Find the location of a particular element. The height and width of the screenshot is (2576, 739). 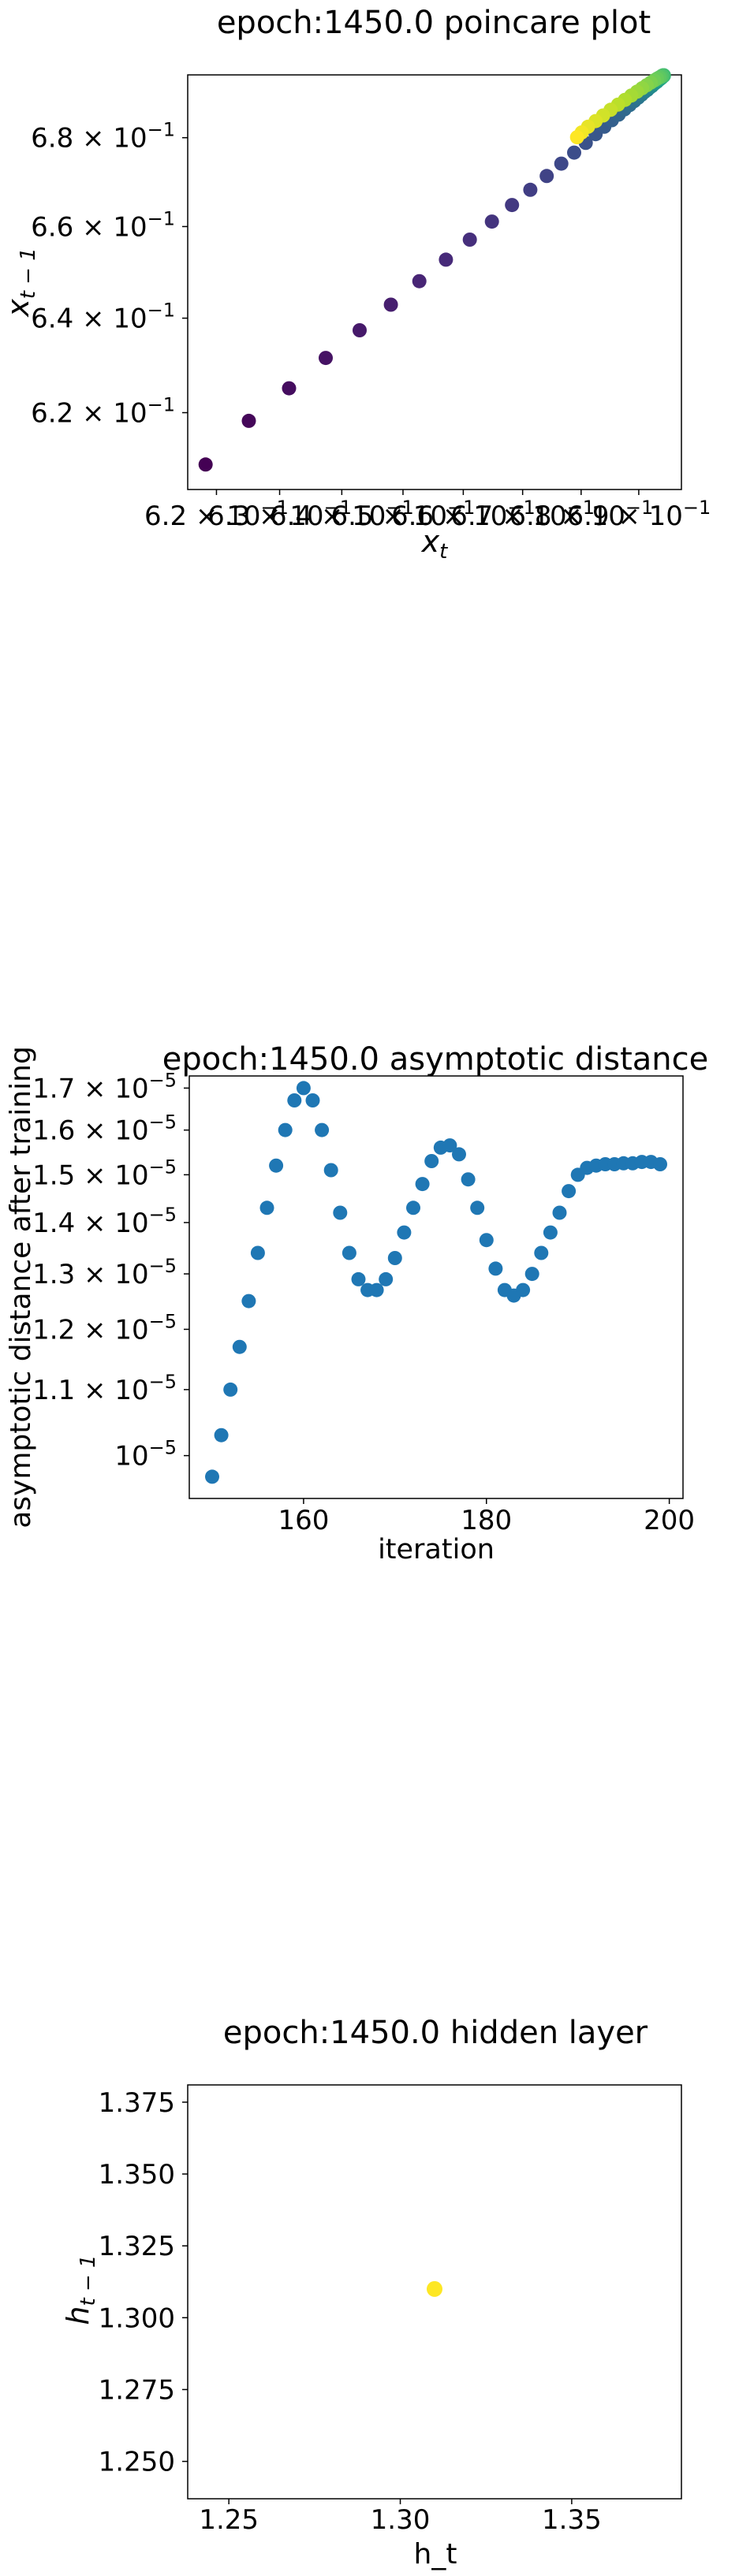

y-tick-label: 1.3 × 10⁻⁵ is located at coordinates (104, 1272).